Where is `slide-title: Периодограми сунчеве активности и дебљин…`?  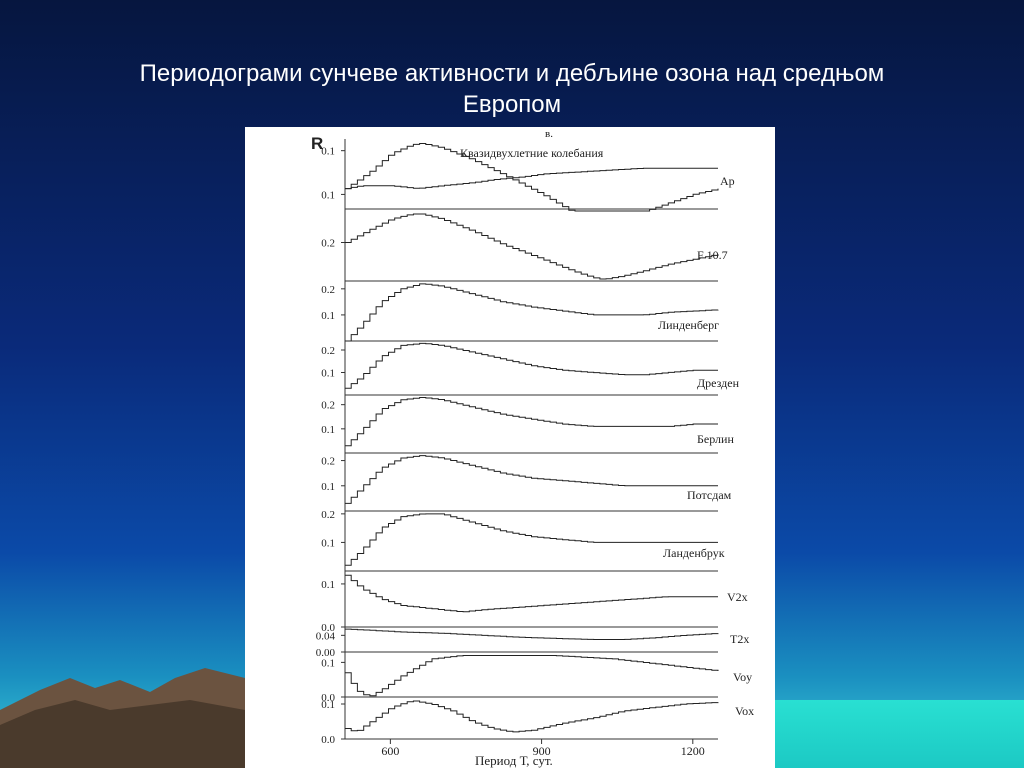 slide-title: Периодограми сунчеве активности и дебљин… is located at coordinates (512, 89).